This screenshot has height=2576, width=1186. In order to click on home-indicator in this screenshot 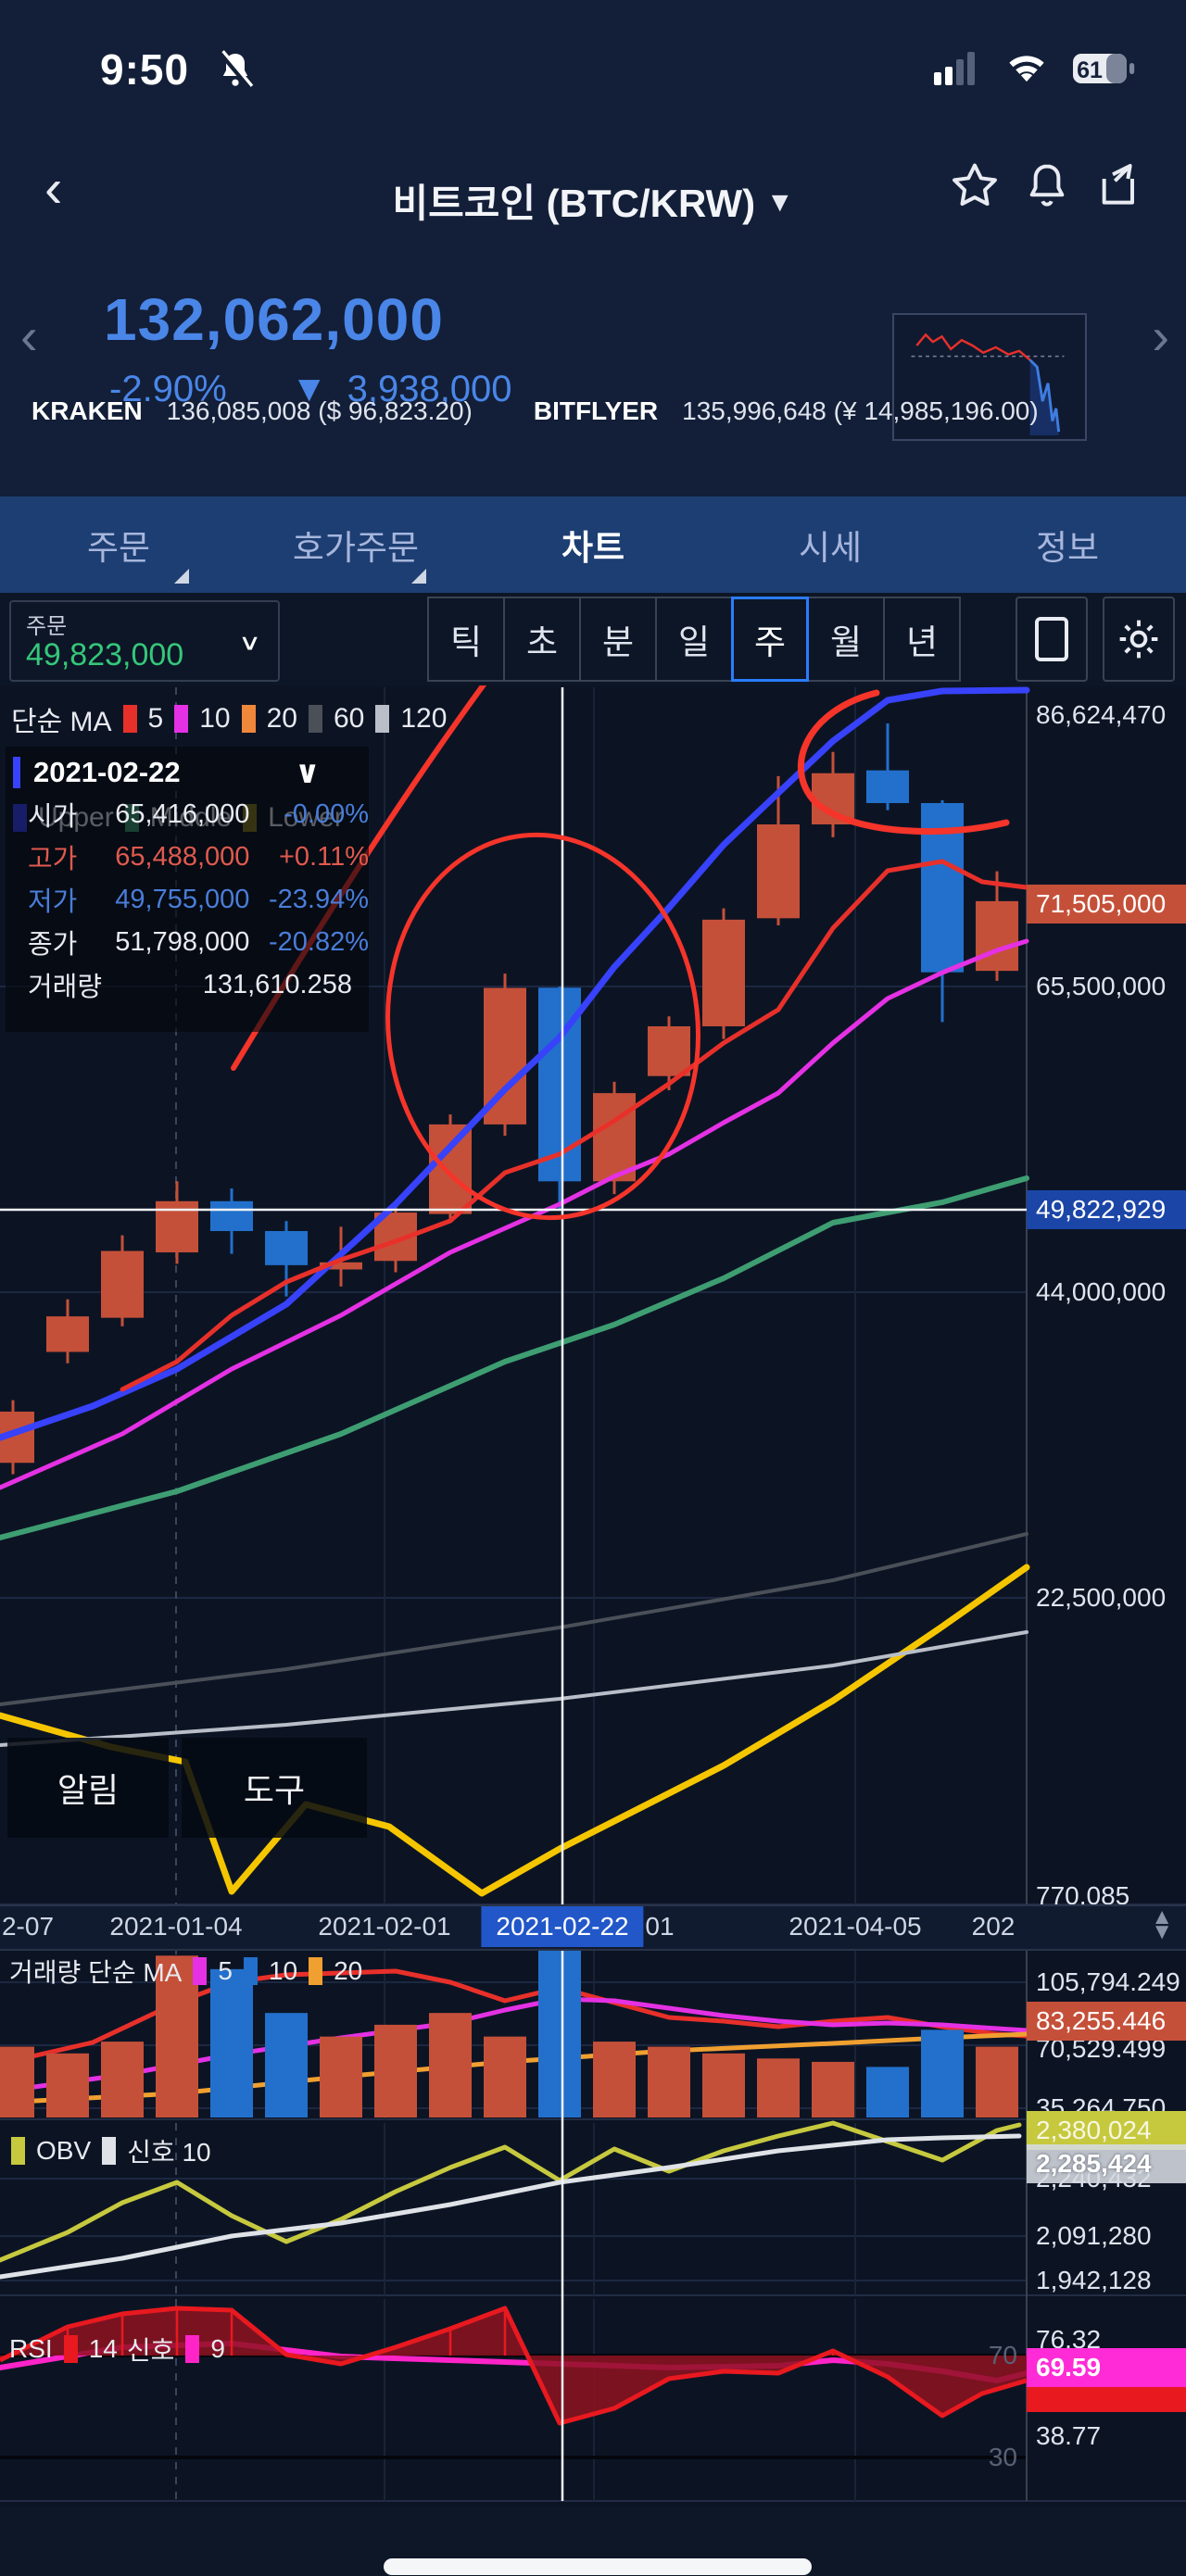, I will do `click(598, 2566)`.